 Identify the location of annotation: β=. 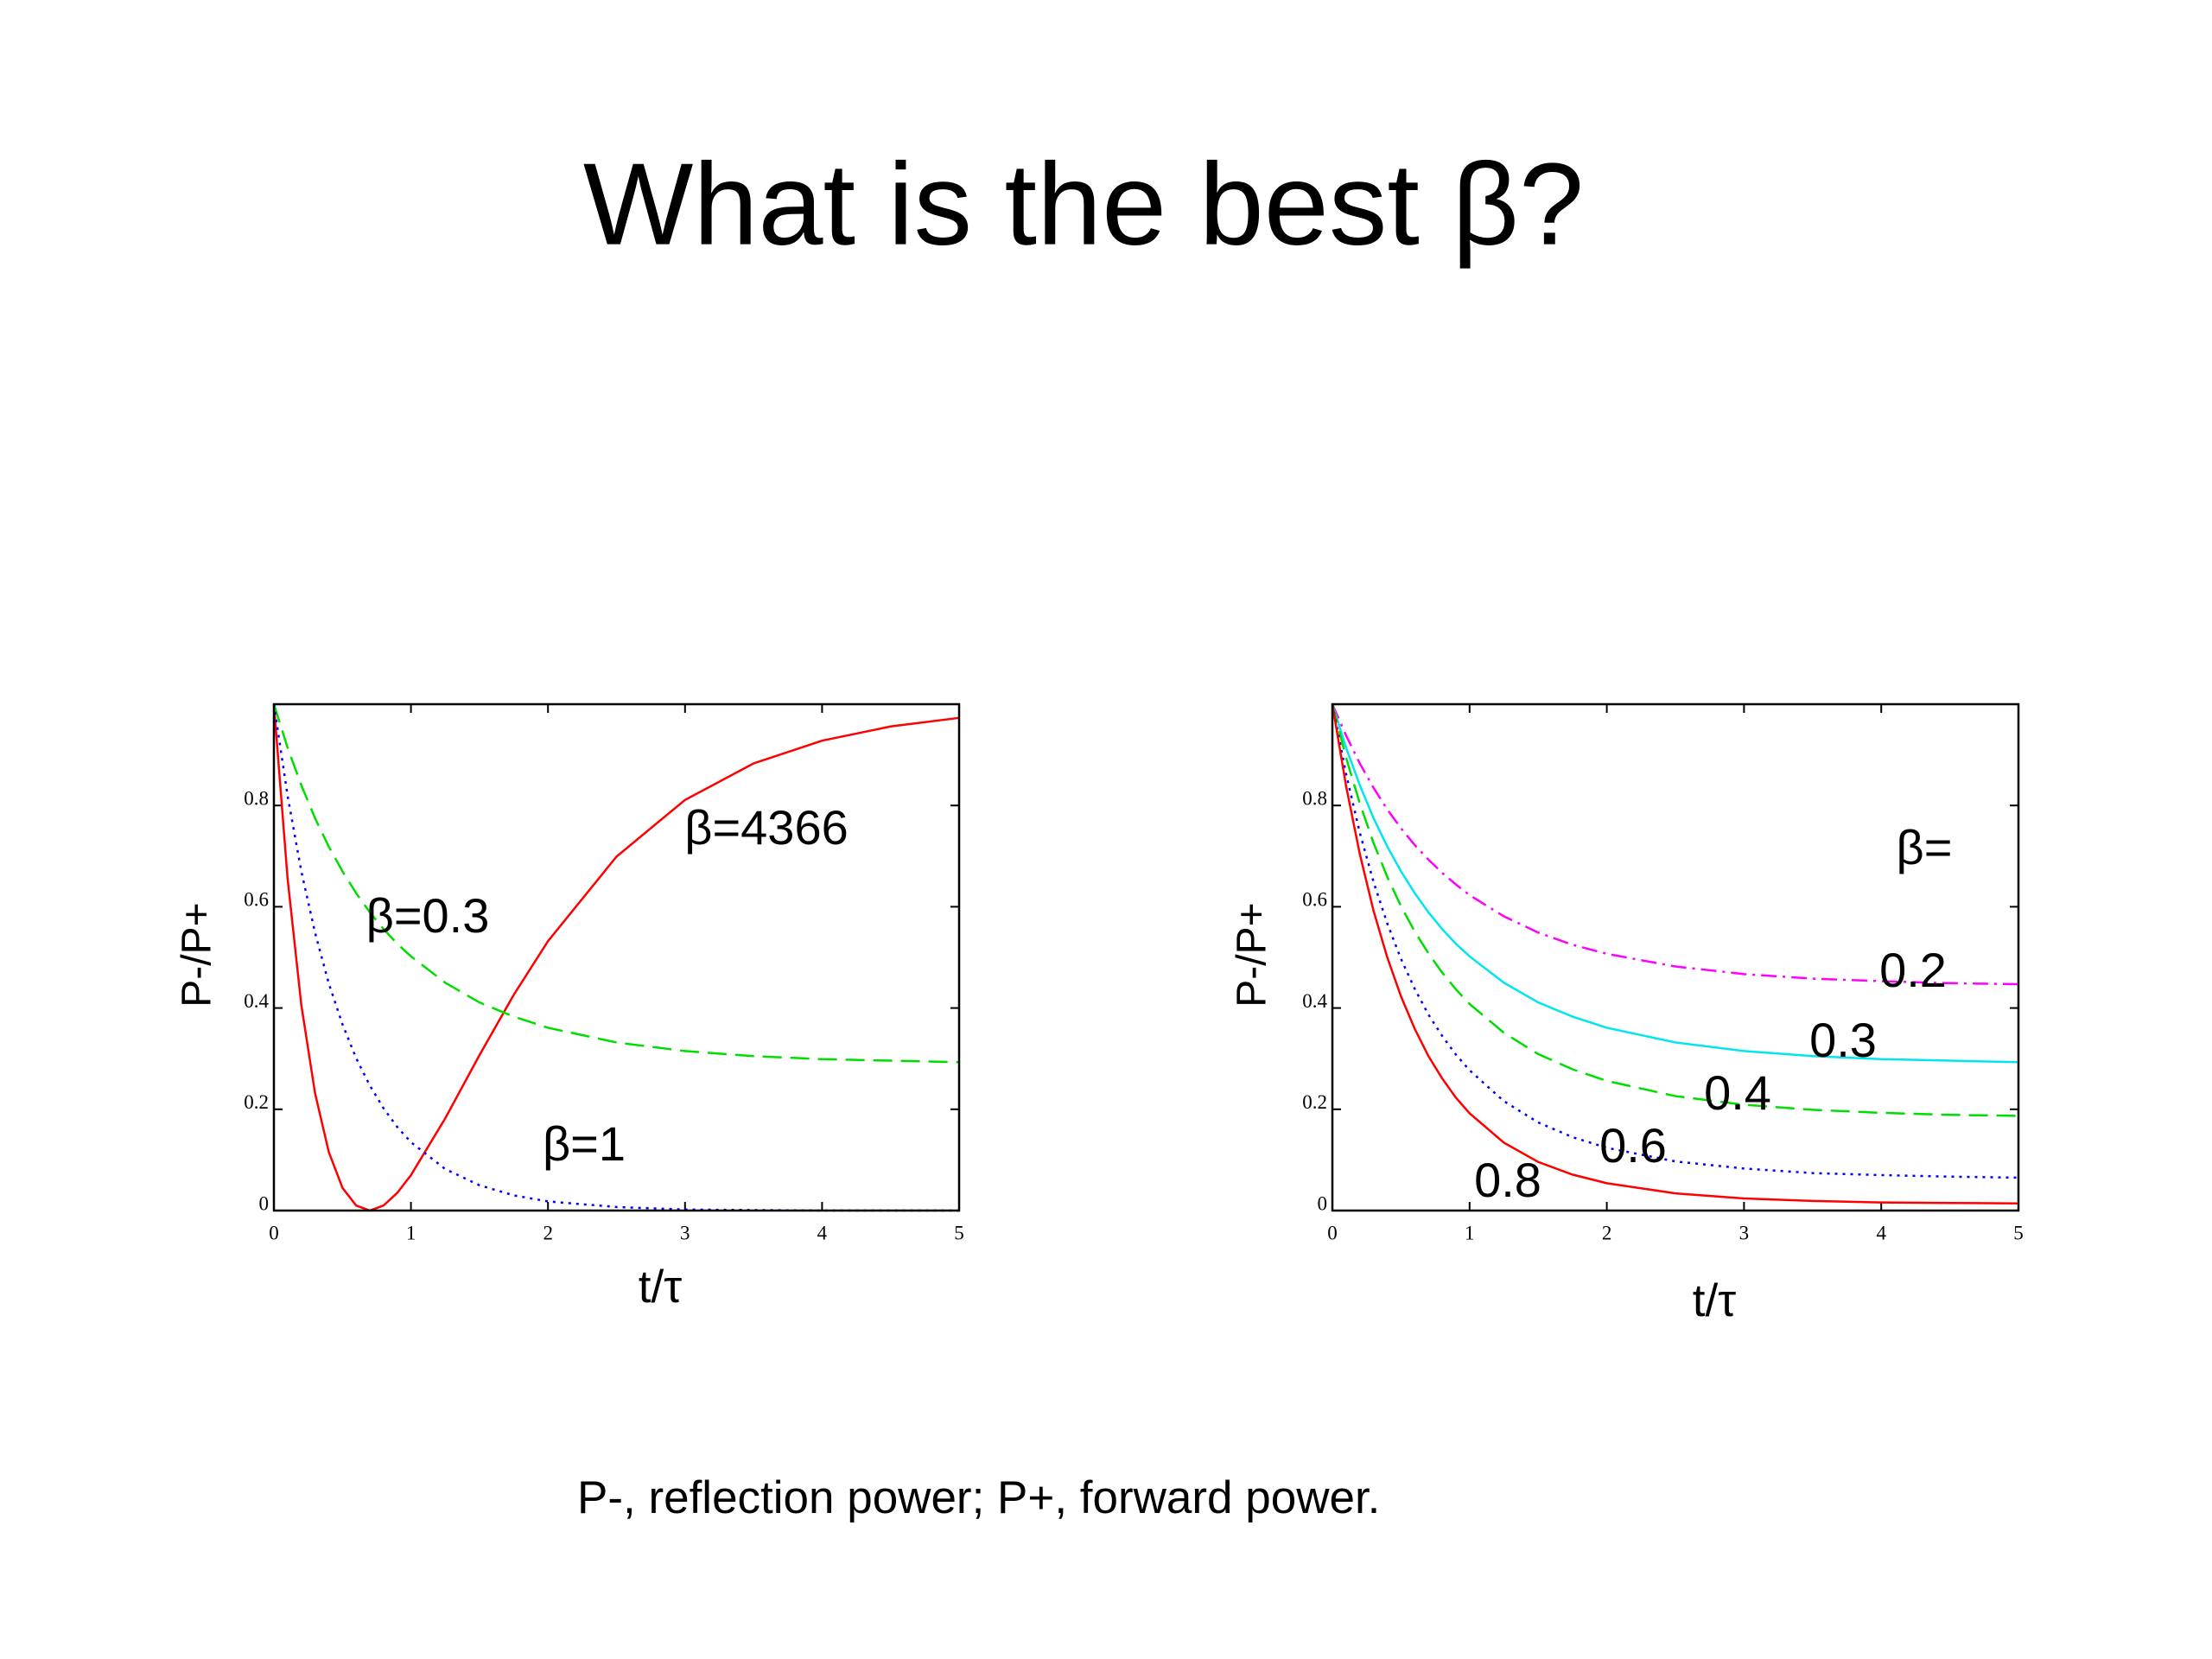
(1925, 847).